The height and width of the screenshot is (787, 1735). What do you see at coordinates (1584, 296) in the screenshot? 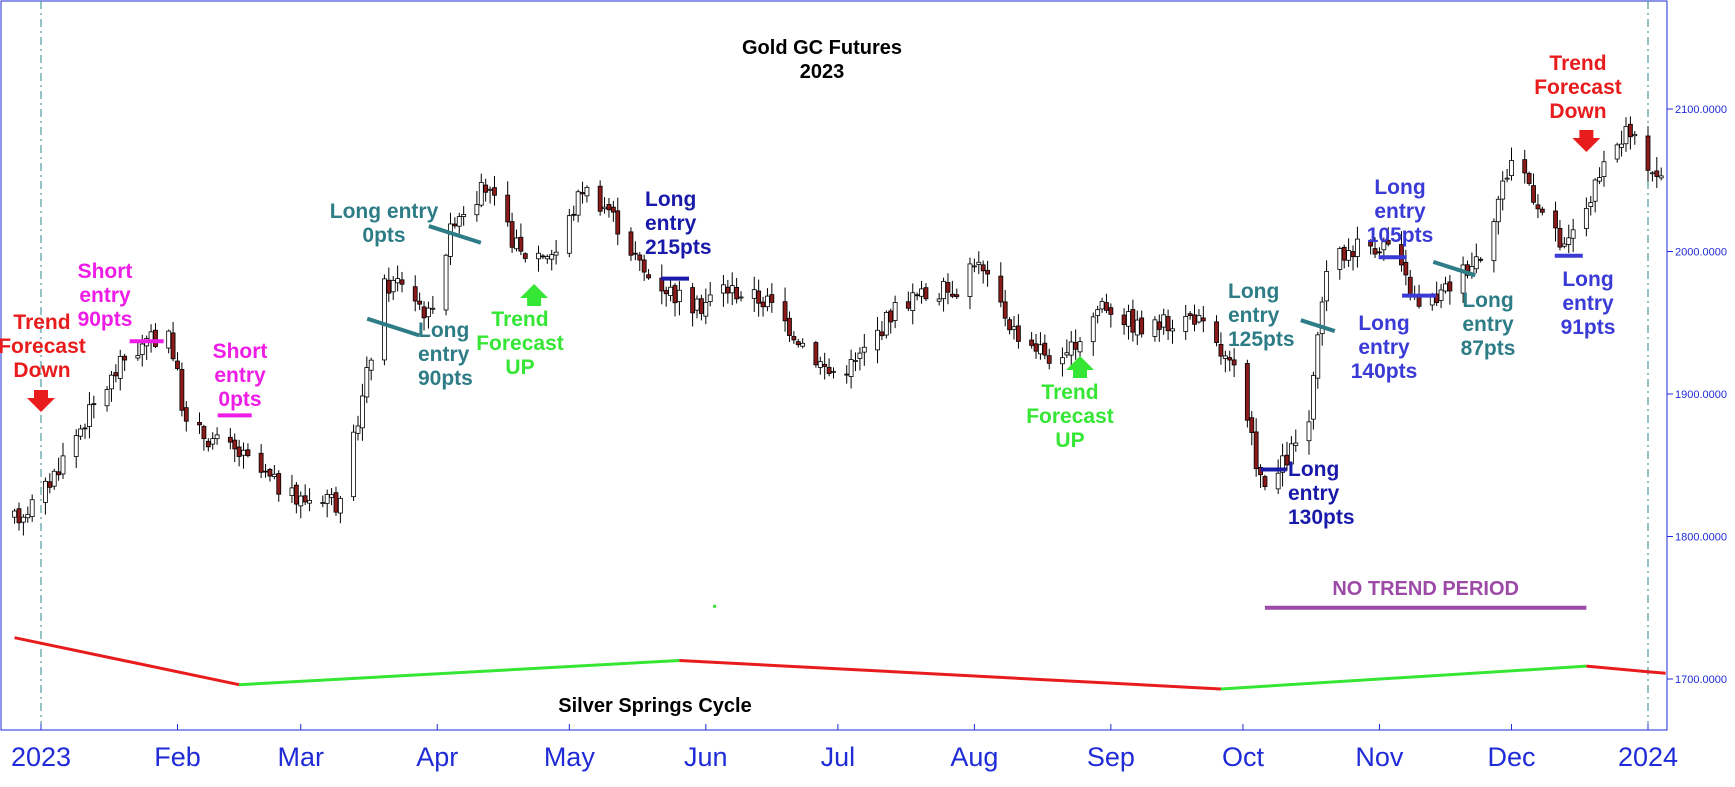
I see `annotation: Long entry 91pts` at bounding box center [1584, 296].